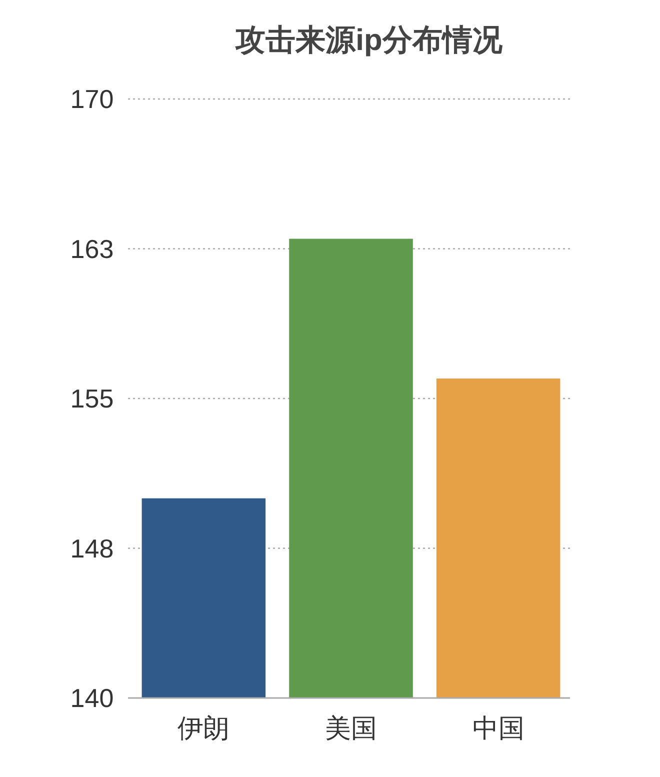 Image resolution: width=660 pixels, height=777 pixels. Describe the element at coordinates (92, 249) in the screenshot. I see `y-tick-label: 163` at that location.